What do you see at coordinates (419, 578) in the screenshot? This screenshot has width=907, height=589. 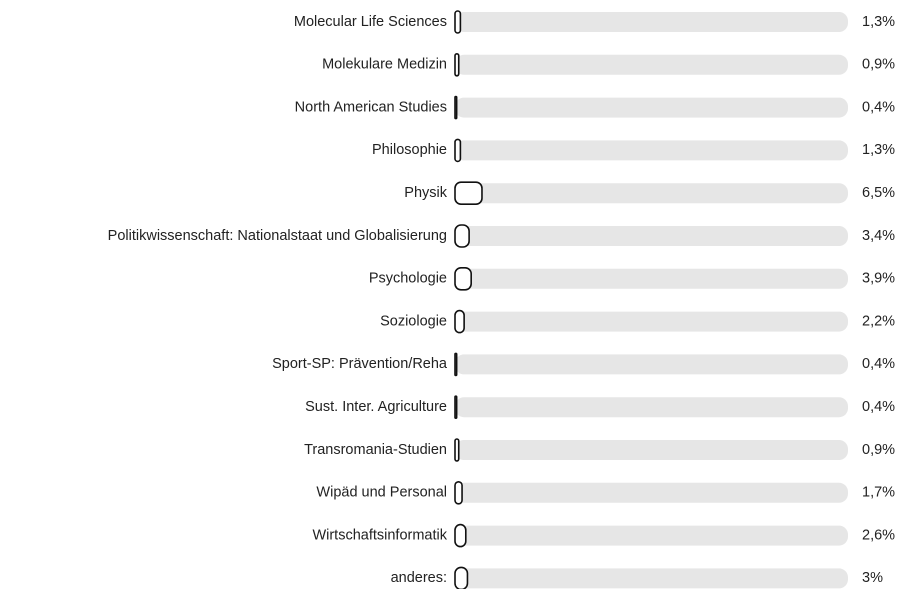 I see `category-label: anderes:` at bounding box center [419, 578].